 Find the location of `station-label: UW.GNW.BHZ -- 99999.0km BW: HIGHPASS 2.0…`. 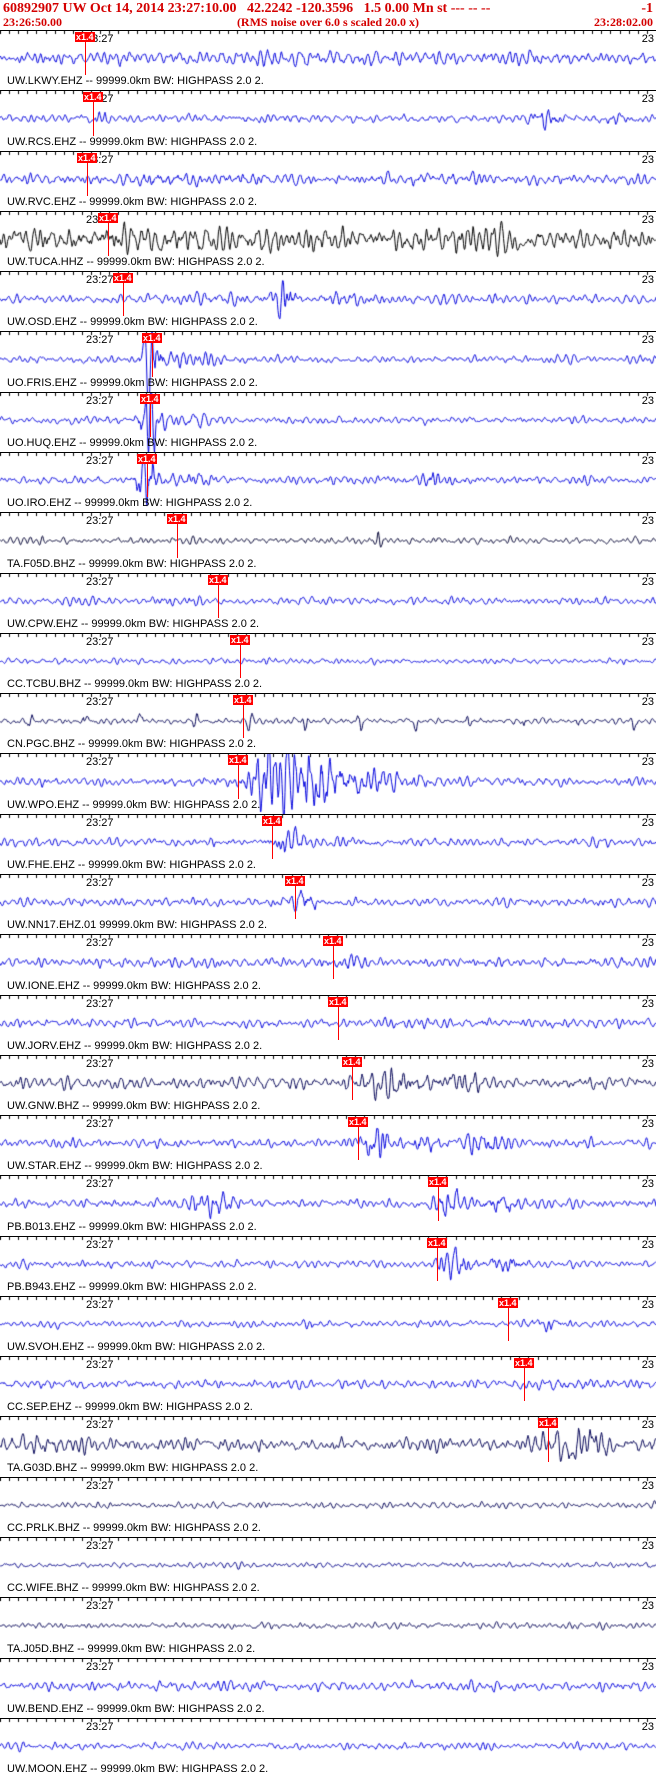

station-label: UW.GNW.BHZ -- 99999.0km BW: HIGHPASS 2.0… is located at coordinates (134, 1106).